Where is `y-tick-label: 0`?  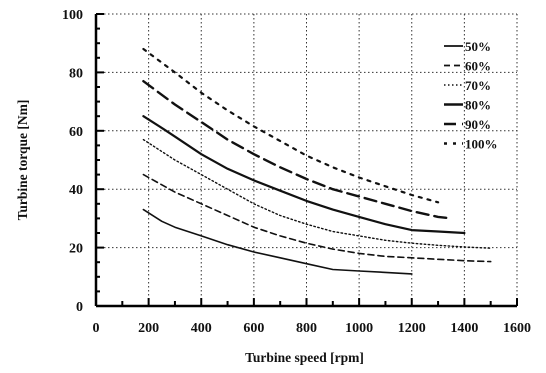
y-tick-label: 0 is located at coordinates (79, 307).